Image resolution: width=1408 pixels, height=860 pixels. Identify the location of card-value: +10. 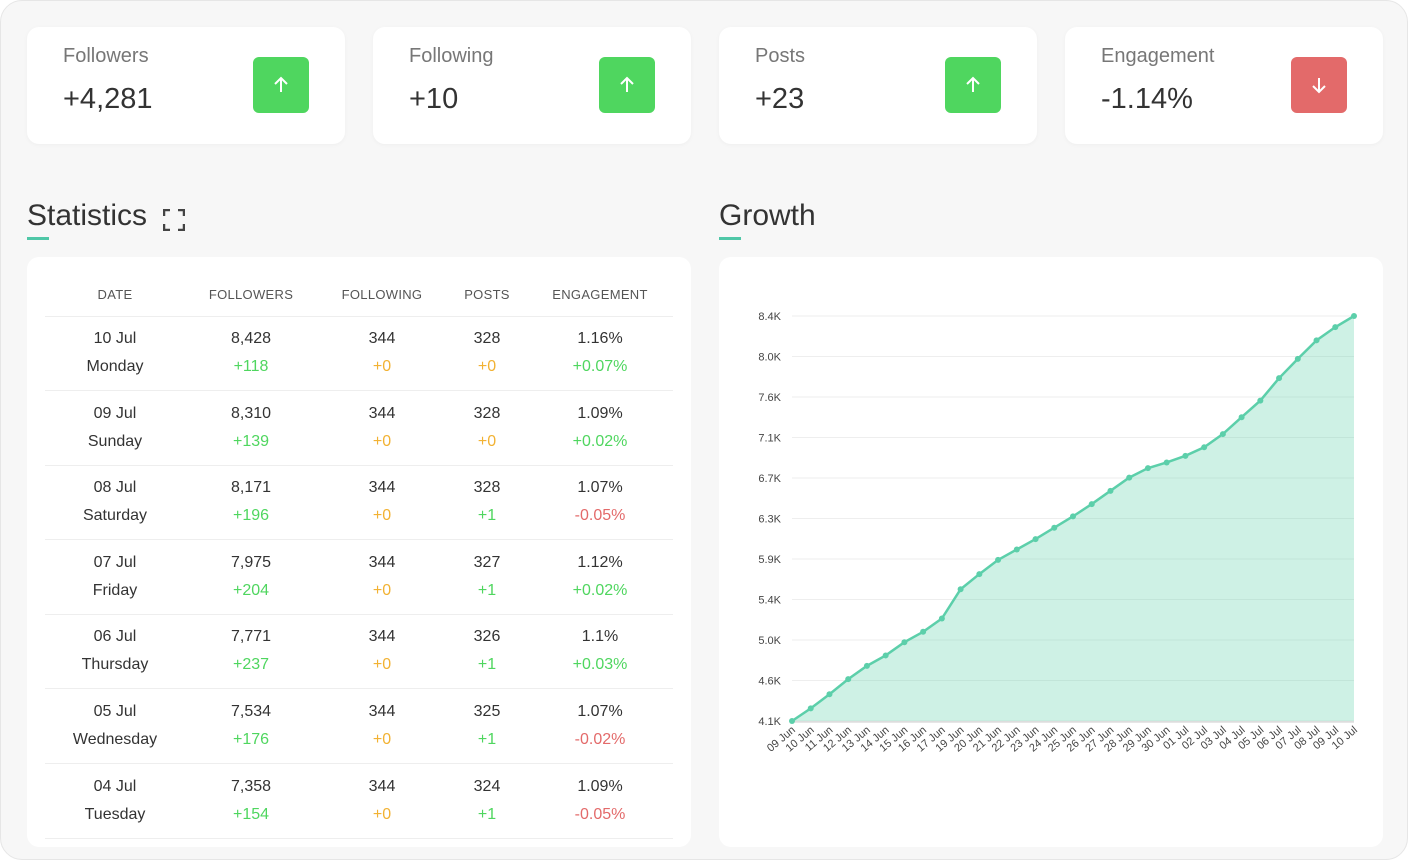
(434, 99).